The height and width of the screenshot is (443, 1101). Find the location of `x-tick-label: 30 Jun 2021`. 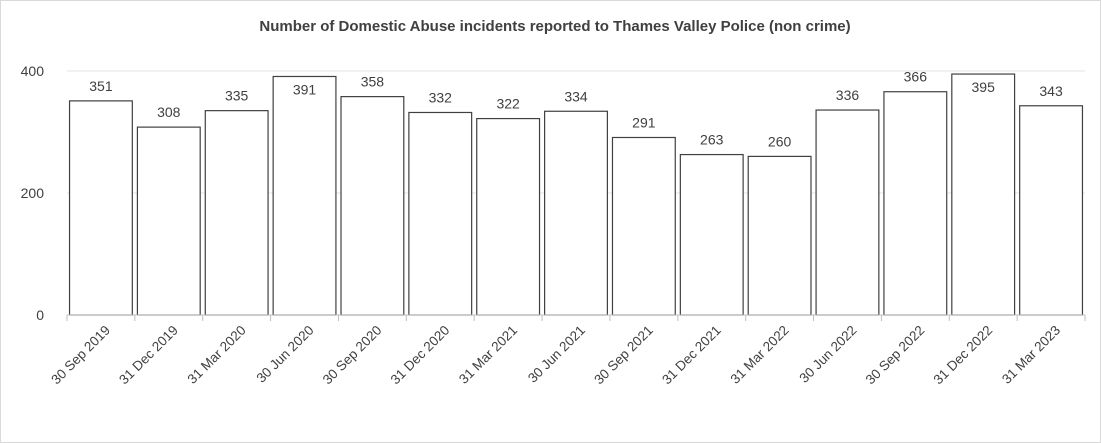

x-tick-label: 30 Jun 2021 is located at coordinates (556, 354).